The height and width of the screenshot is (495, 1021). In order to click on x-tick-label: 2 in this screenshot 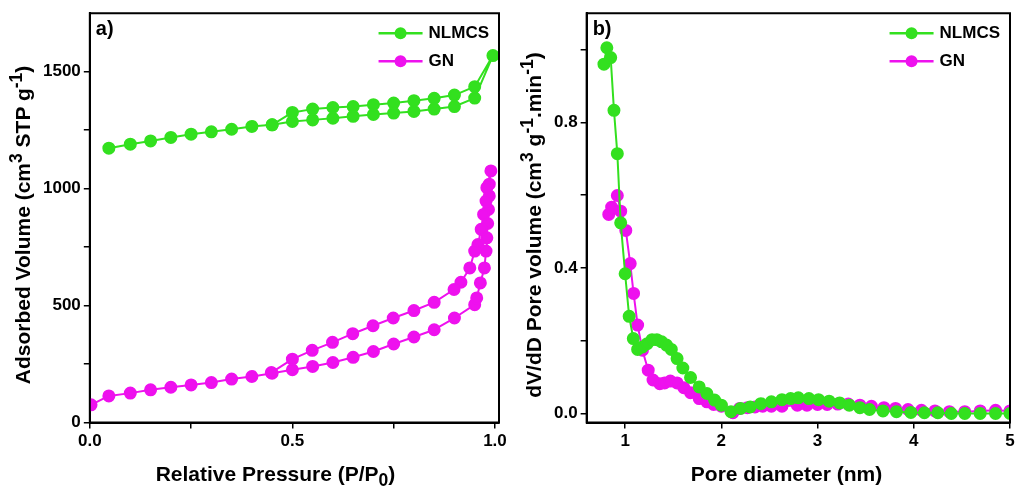, I will do `click(721, 441)`.